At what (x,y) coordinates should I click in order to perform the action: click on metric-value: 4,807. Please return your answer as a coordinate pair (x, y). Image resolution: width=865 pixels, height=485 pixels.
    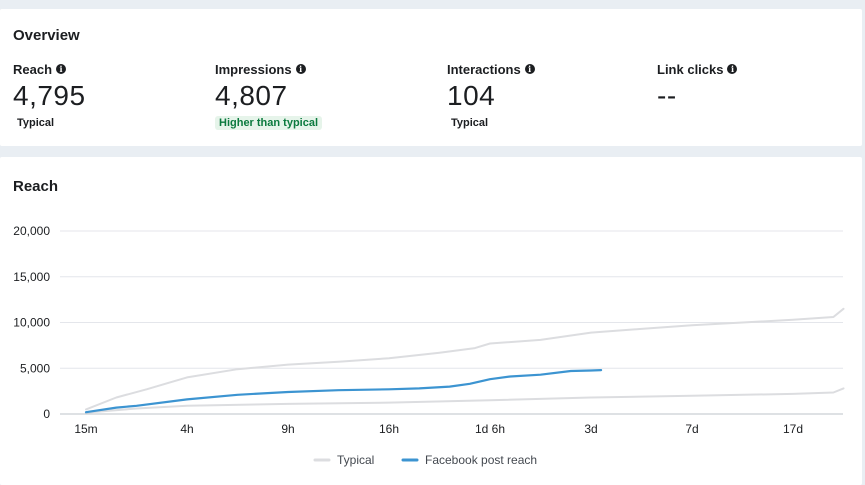
    Looking at the image, I should click on (251, 95).